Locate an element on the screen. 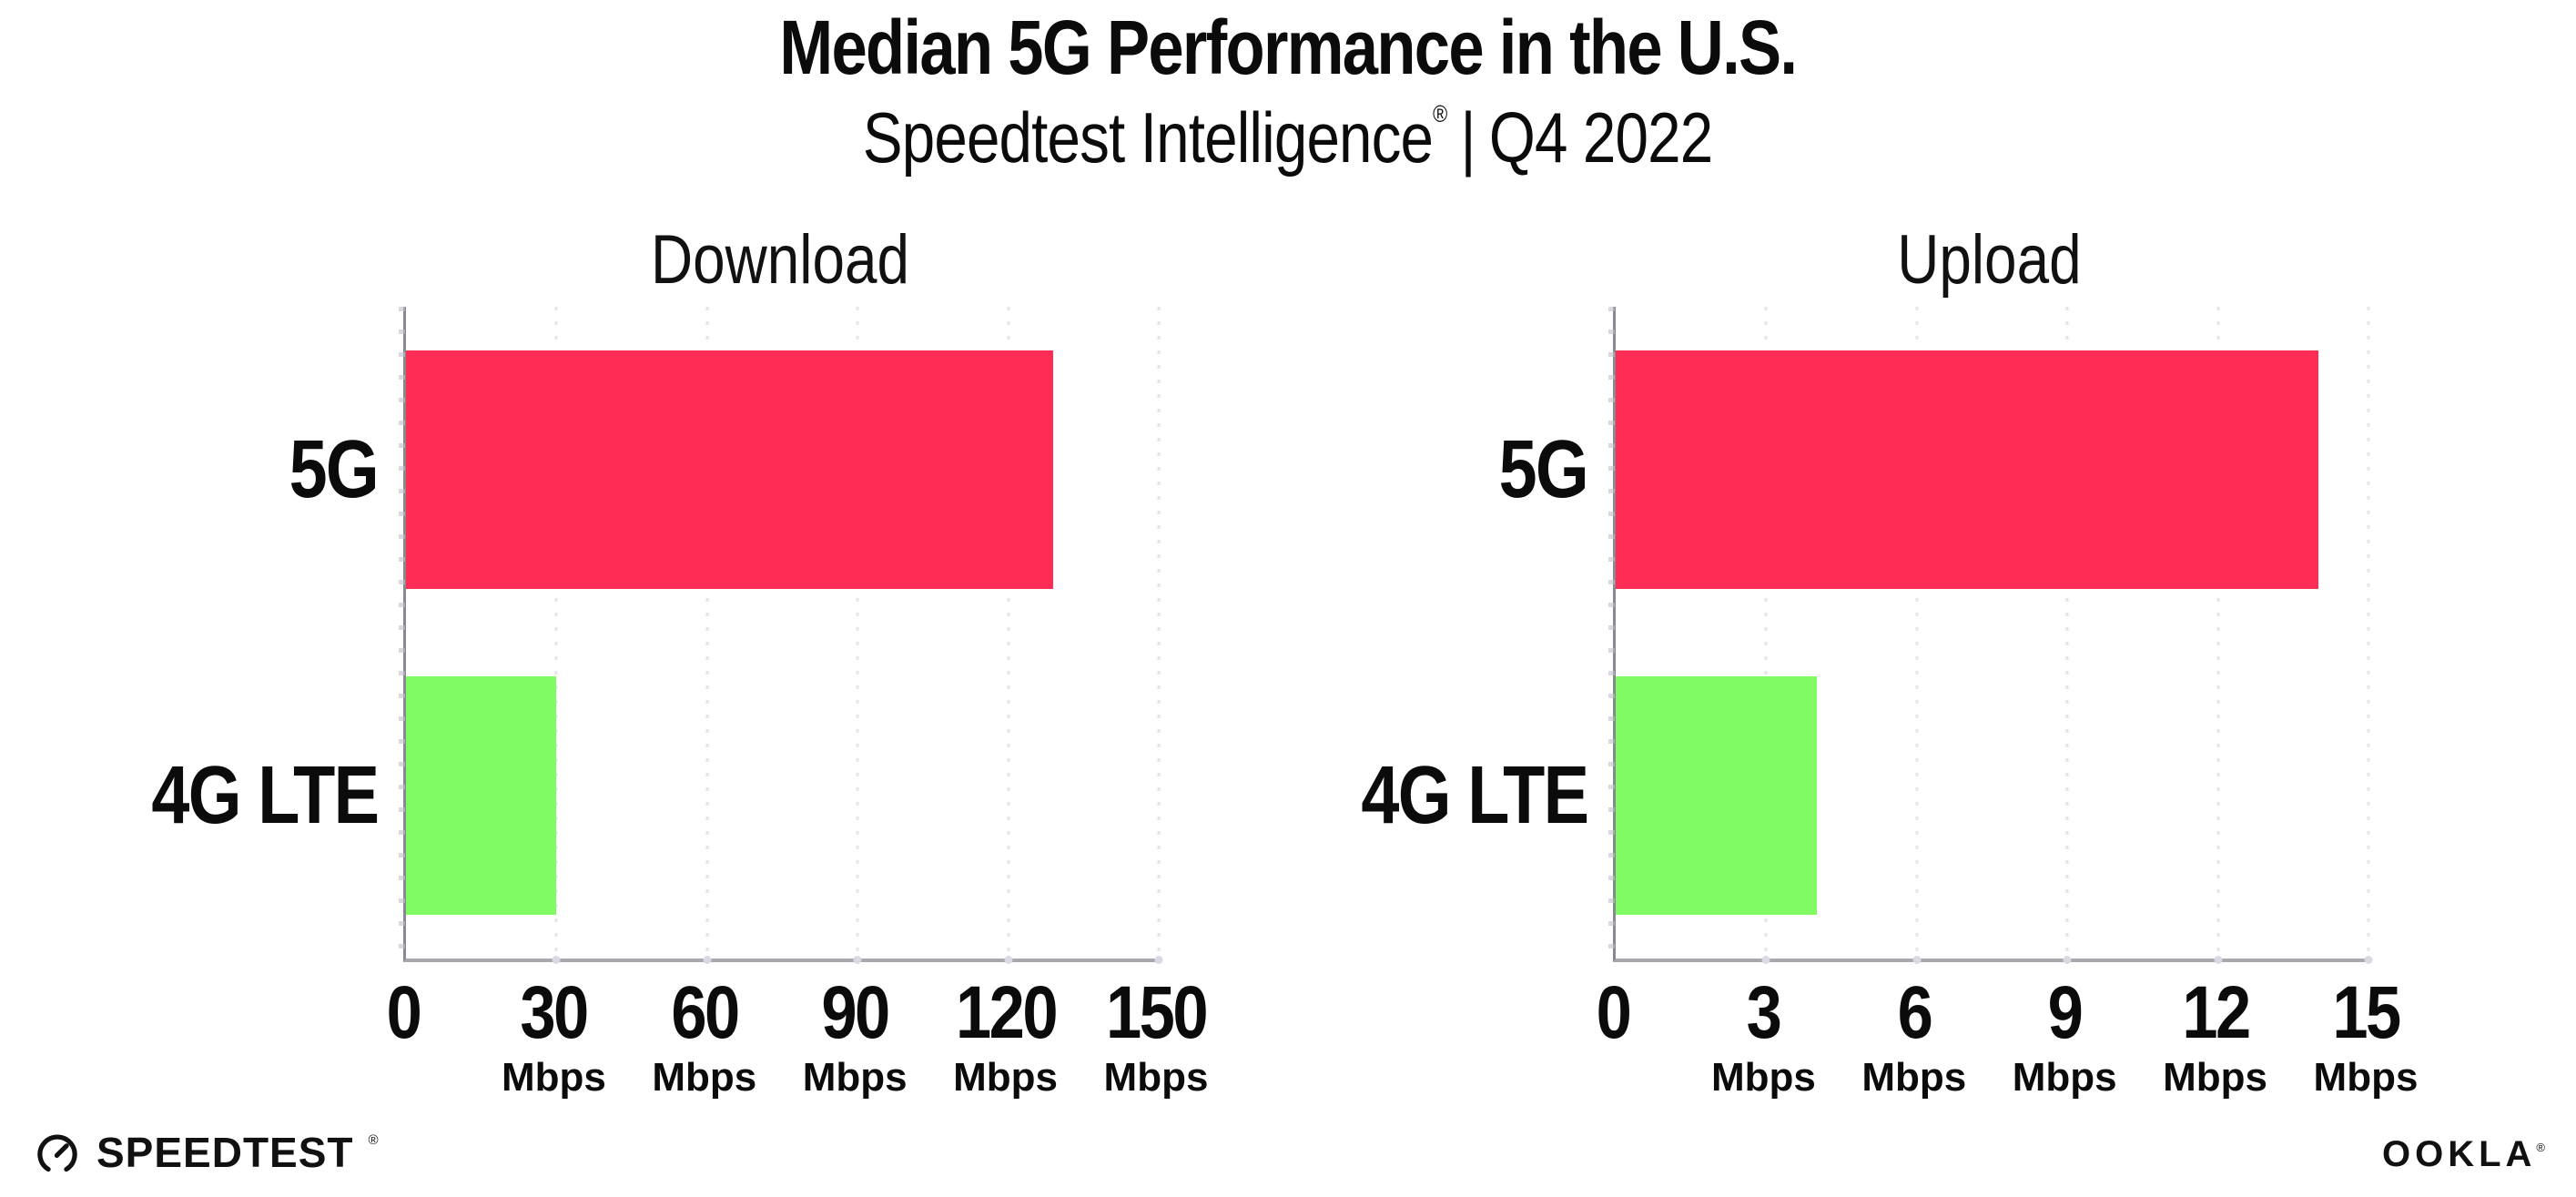 The height and width of the screenshot is (1197, 2576). bar-5g-download is located at coordinates (730, 470).